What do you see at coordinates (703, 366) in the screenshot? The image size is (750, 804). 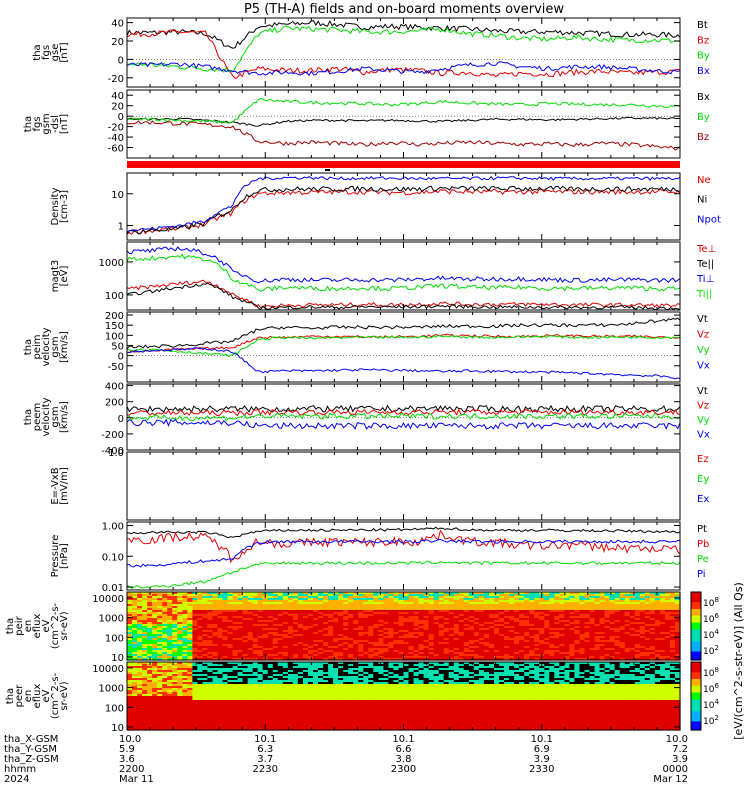 I see `legend-label: Vx` at bounding box center [703, 366].